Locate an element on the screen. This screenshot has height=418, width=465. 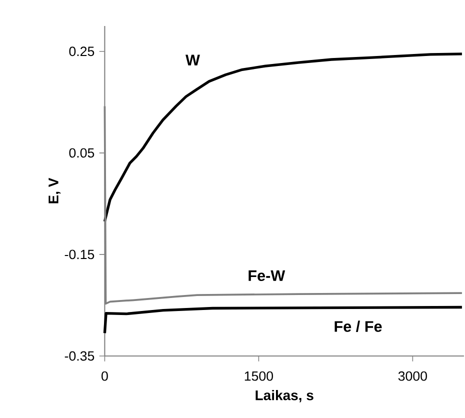
x-tick-label: 0 is located at coordinates (105, 376).